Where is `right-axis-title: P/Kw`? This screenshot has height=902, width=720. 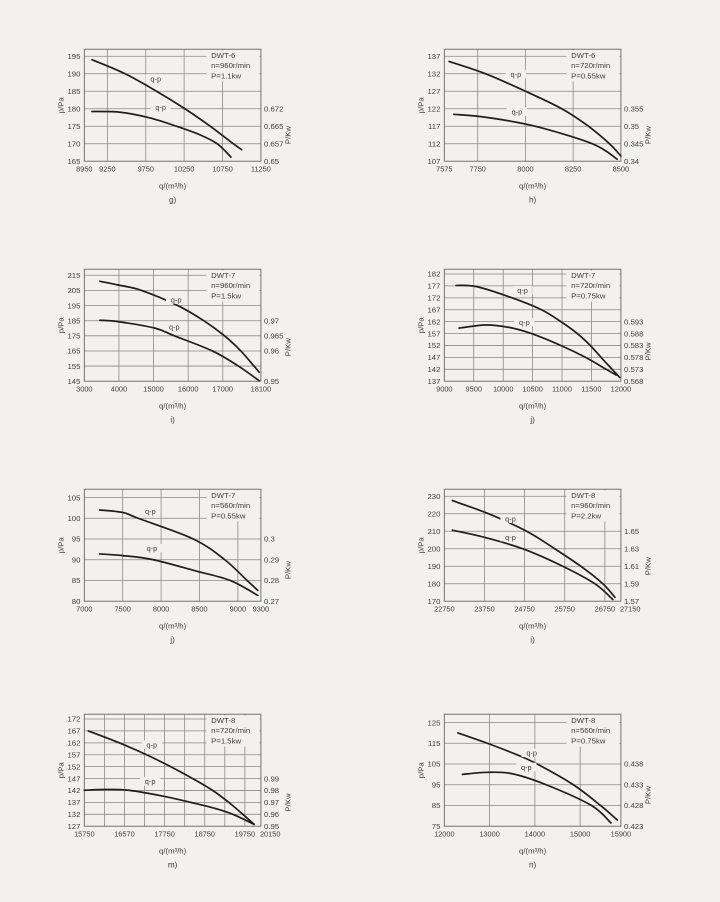 right-axis-title: P/Kw is located at coordinates (287, 802).